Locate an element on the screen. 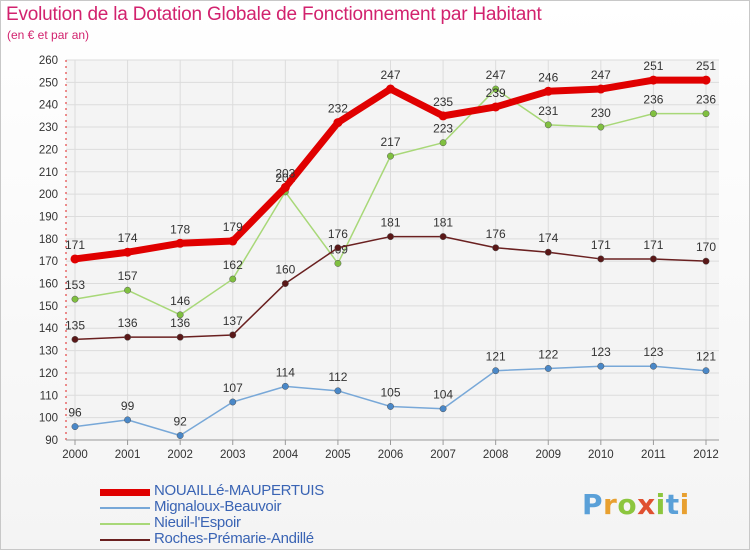 This screenshot has height=550, width=750. x-tick-label: 2000 is located at coordinates (75, 455).